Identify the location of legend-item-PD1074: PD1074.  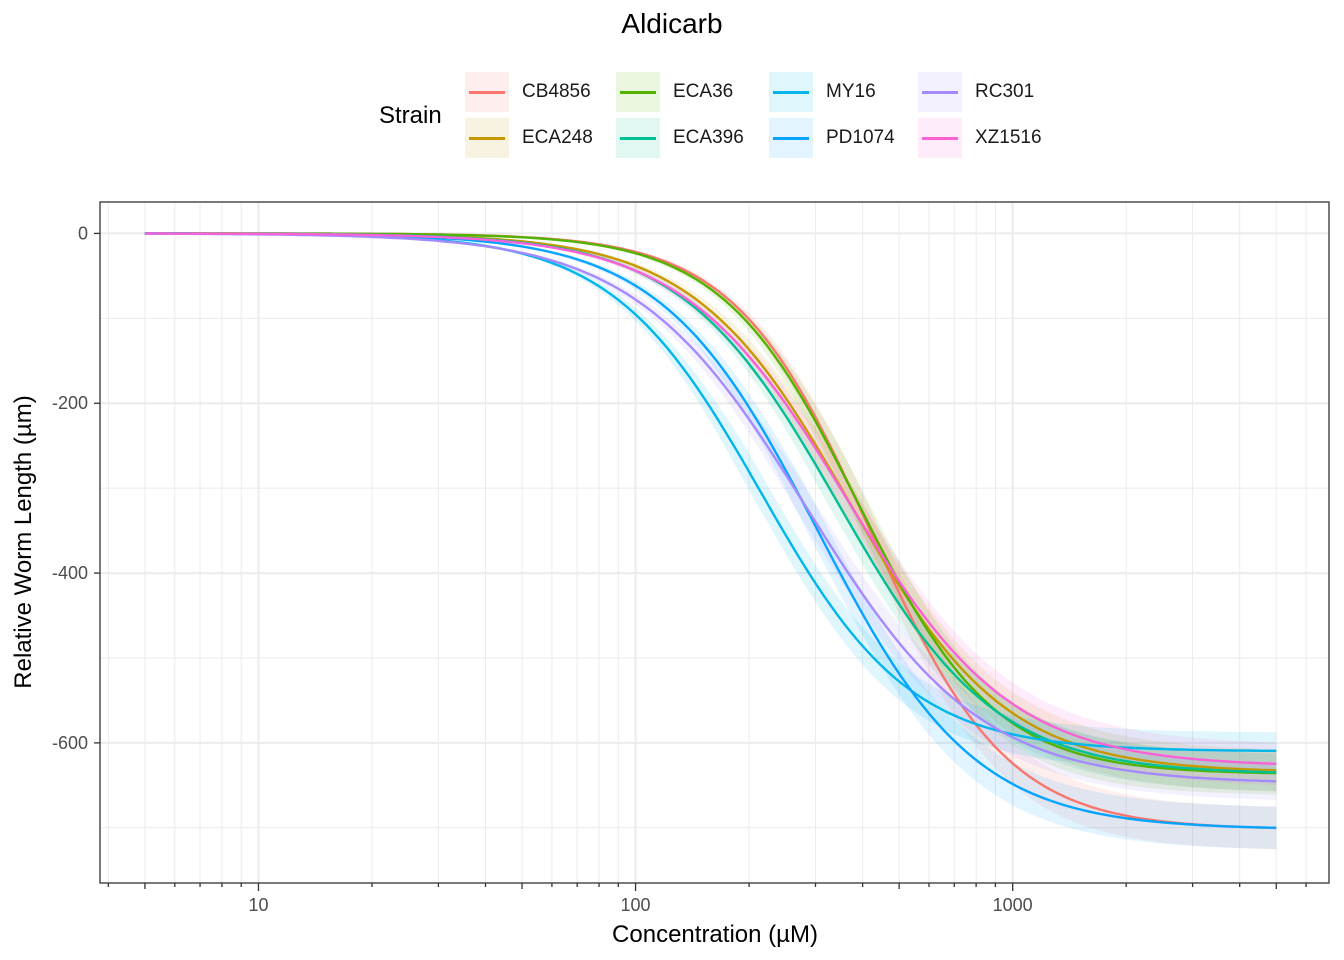
(844, 138).